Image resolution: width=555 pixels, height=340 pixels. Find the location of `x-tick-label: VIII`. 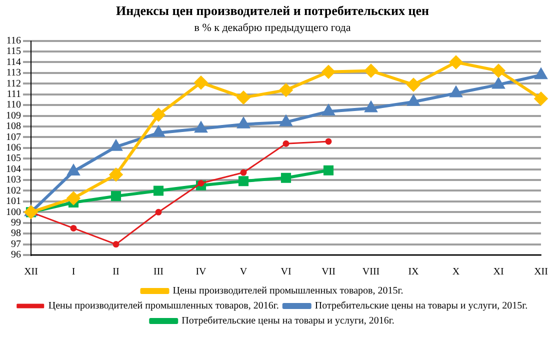

x-tick-label: VIII is located at coordinates (371, 272).